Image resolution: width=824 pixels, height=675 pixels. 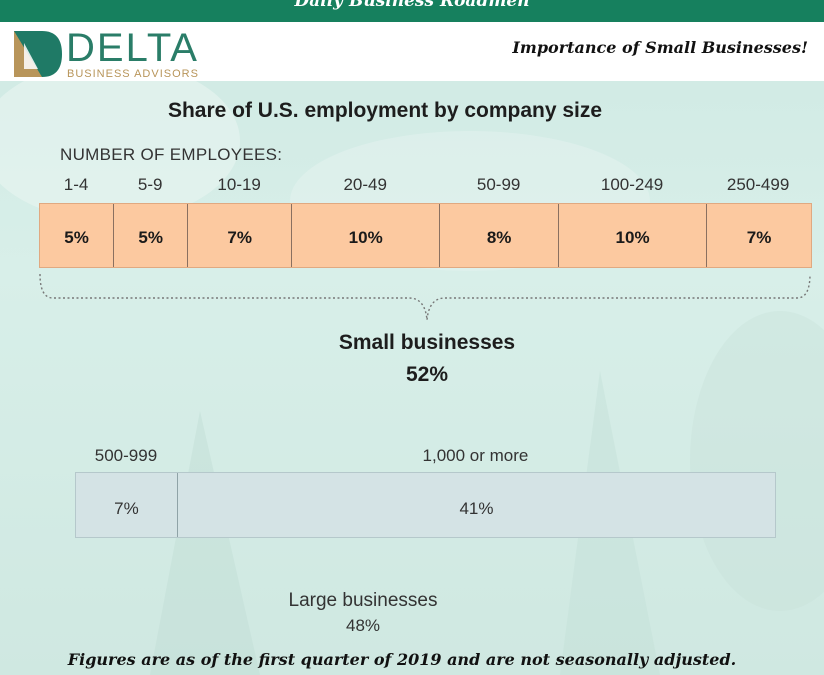 What do you see at coordinates (126, 508) in the screenshot?
I see `large-value-label: 7%` at bounding box center [126, 508].